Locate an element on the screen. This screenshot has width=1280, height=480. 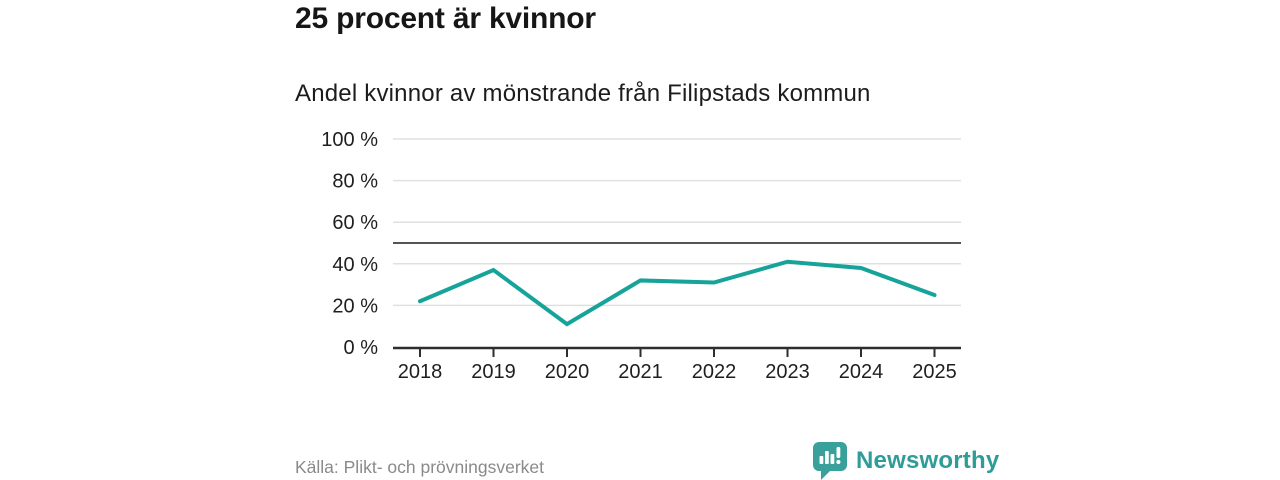
y-tick-label: 100 % is located at coordinates (349, 140).